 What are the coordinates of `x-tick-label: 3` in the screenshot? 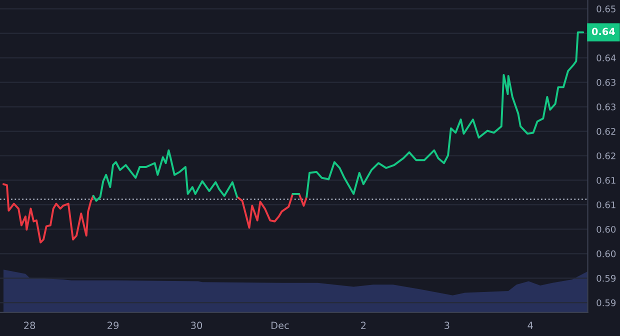 It's located at (447, 326).